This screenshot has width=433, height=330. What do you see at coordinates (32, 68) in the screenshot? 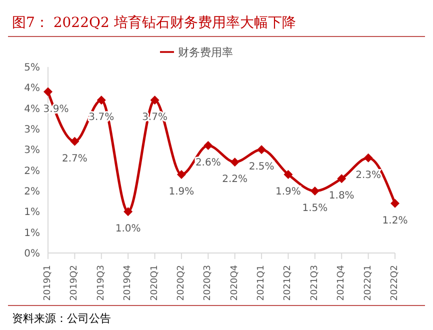
I see `y-tick-label: 5%` at bounding box center [32, 68].